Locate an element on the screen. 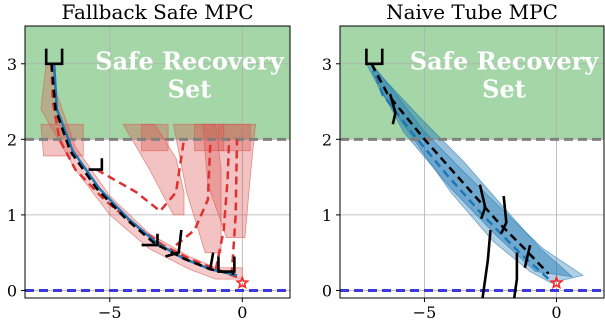 This screenshot has height=326, width=605. chart-title: Naive Tube MPC is located at coordinates (472, 12).